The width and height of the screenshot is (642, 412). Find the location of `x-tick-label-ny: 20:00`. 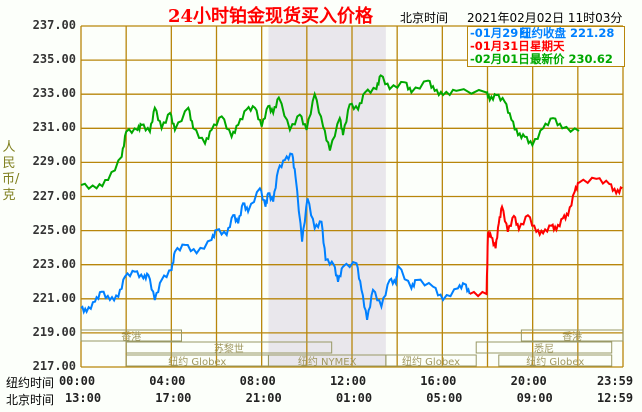

x-tick-label-ny: 20:00 is located at coordinates (528, 381).